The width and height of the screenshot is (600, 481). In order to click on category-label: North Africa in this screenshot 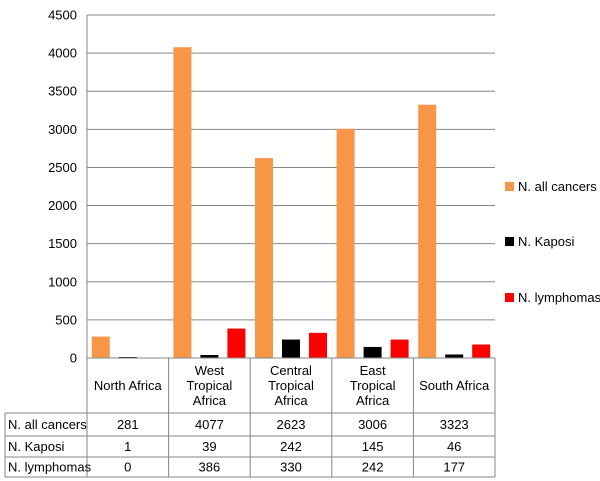, I will do `click(128, 385)`.